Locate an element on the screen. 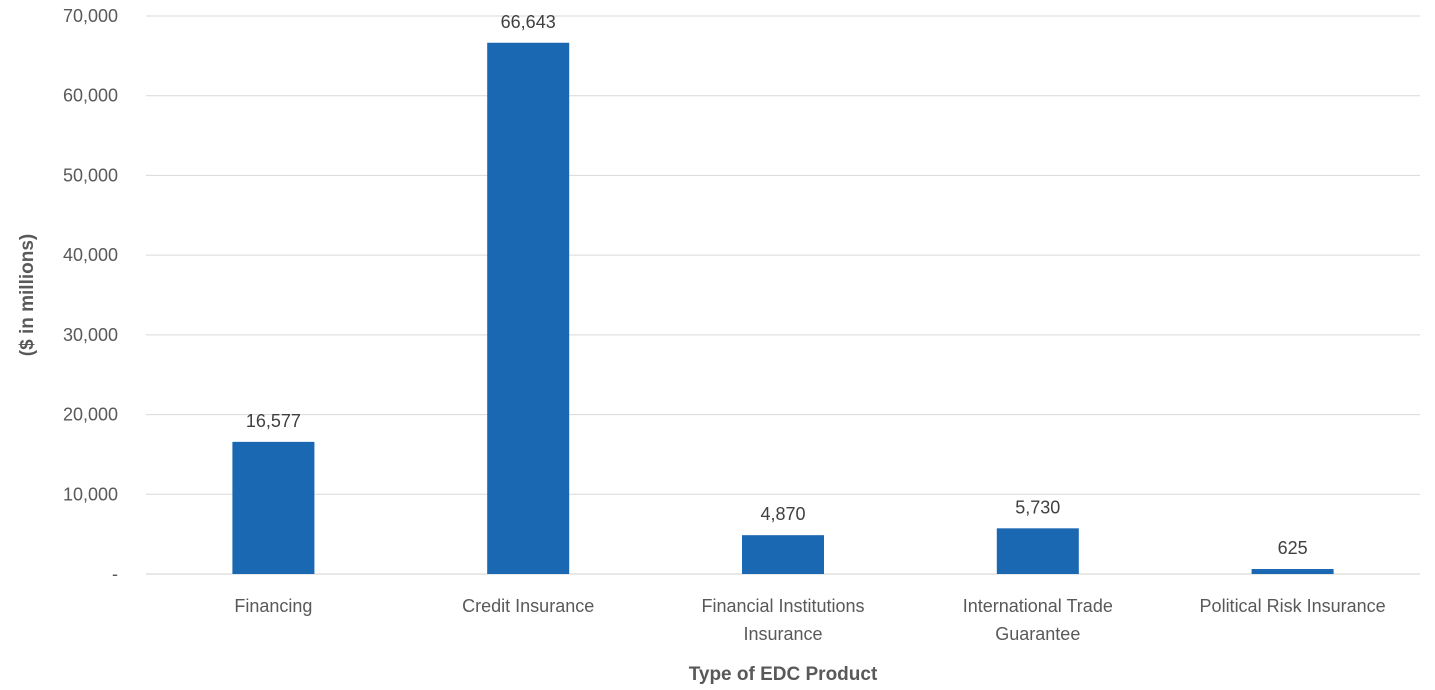  y-tick-label: 30,000 is located at coordinates (90, 335).